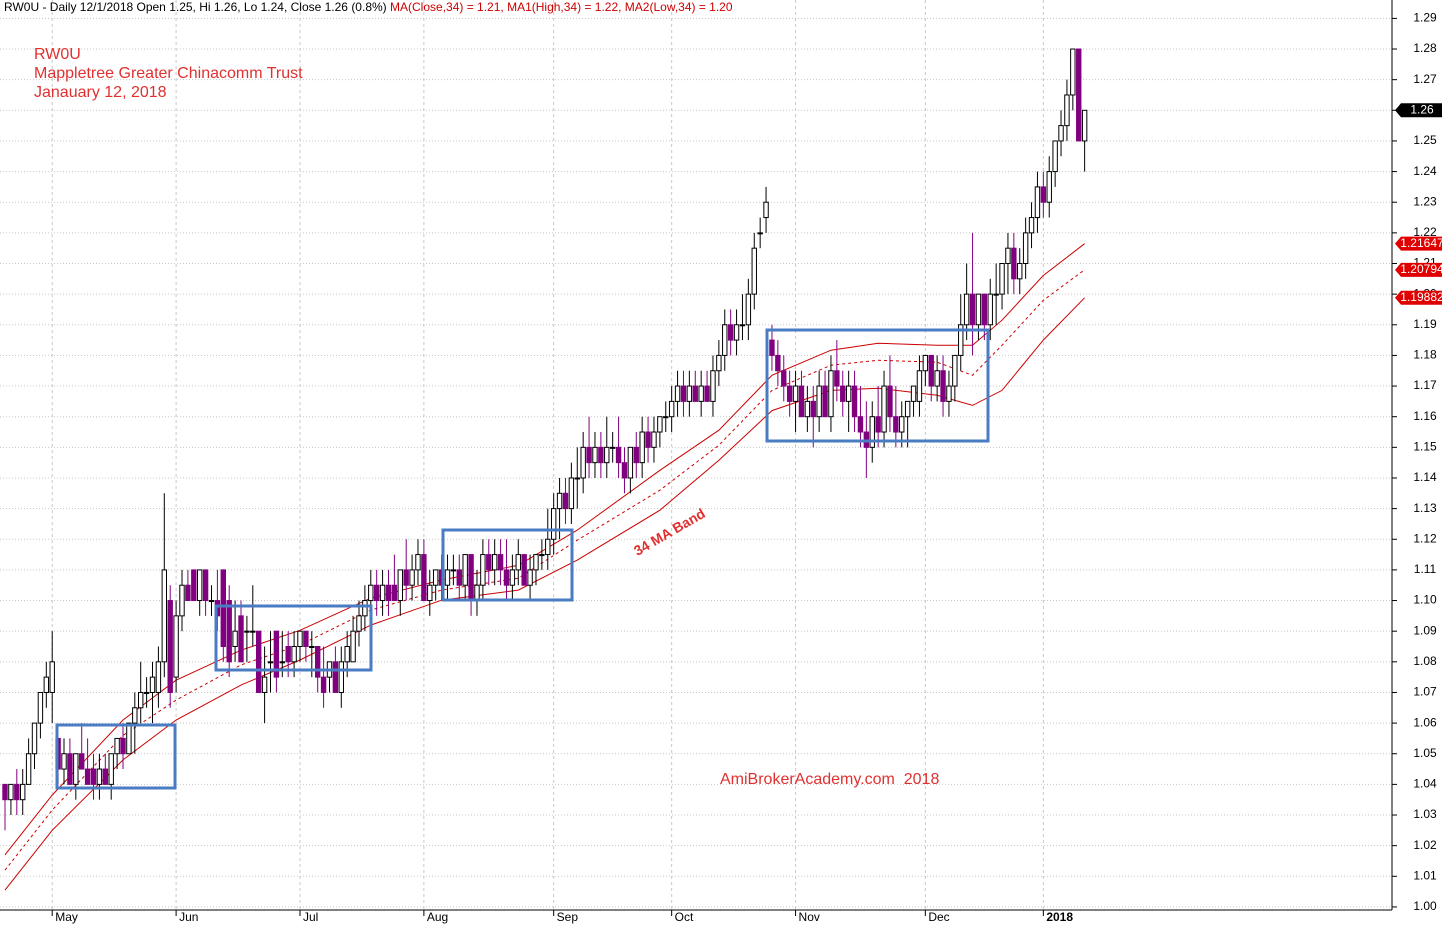 Image resolution: width=1453 pixels, height=925 pixels. Describe the element at coordinates (1425, 140) in the screenshot. I see `y-tick-label: 1.25` at that location.